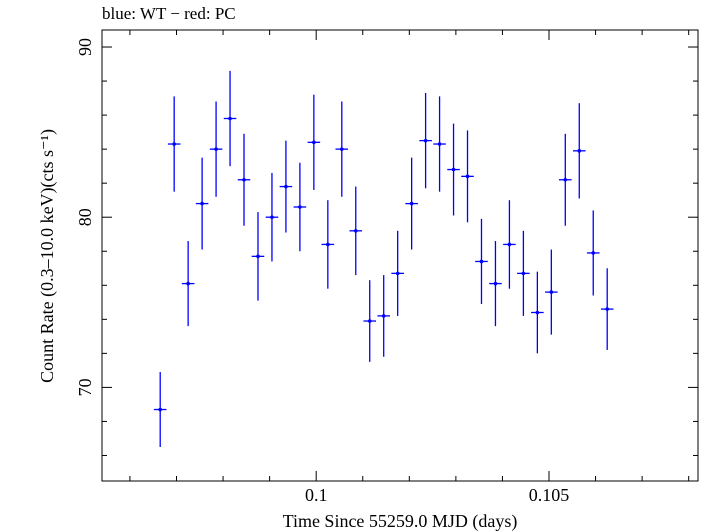 This screenshot has height=532, width=709. I want to click on y-tick-label: 80, so click(85, 217).